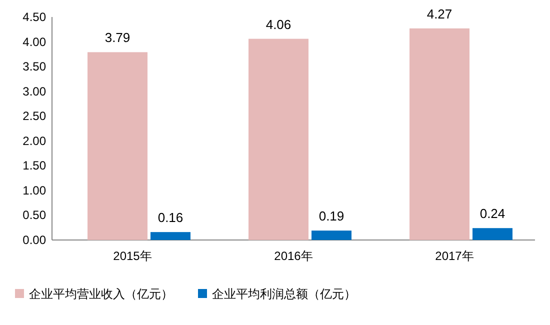 Image resolution: width=550 pixels, height=325 pixels. I want to click on data-label: 0.16, so click(171, 218).